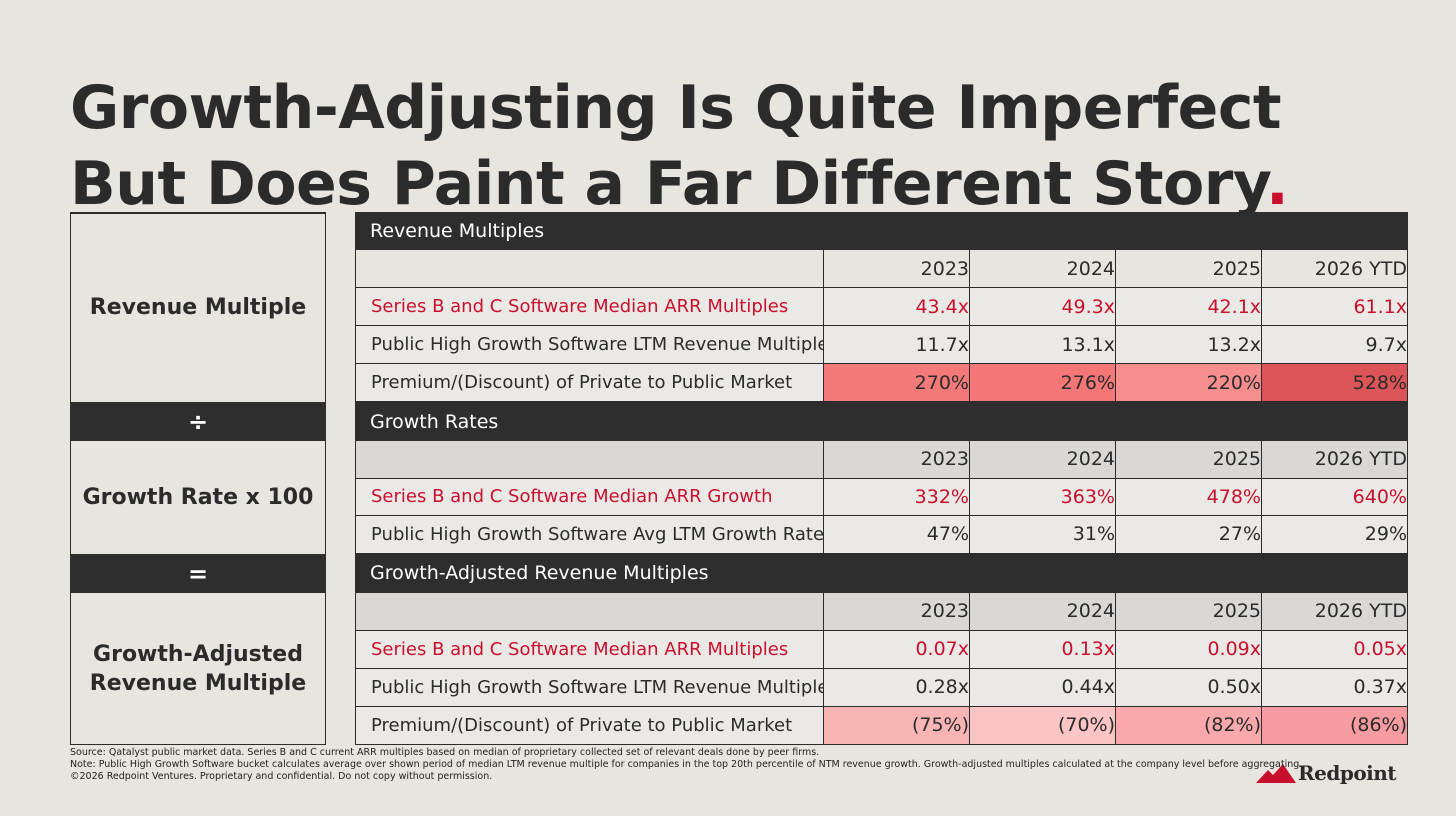 The height and width of the screenshot is (816, 1456). Describe the element at coordinates (198, 307) in the screenshot. I see `formula-top: Revenue Multiple` at that location.